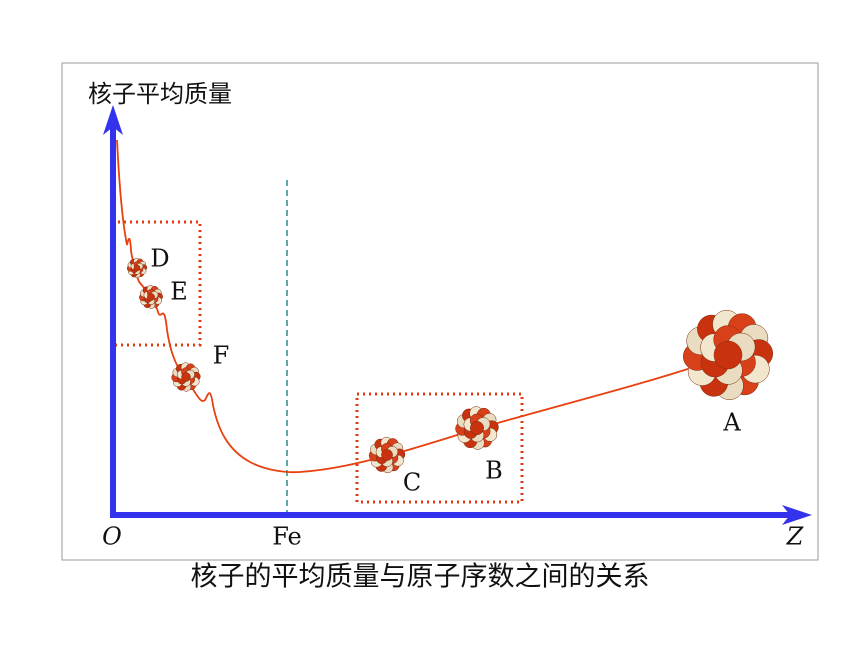 The width and height of the screenshot is (860, 645). What do you see at coordinates (420, 577) in the screenshot?
I see `caption: 核子的平均质量与原子序数之间的关系` at bounding box center [420, 577].